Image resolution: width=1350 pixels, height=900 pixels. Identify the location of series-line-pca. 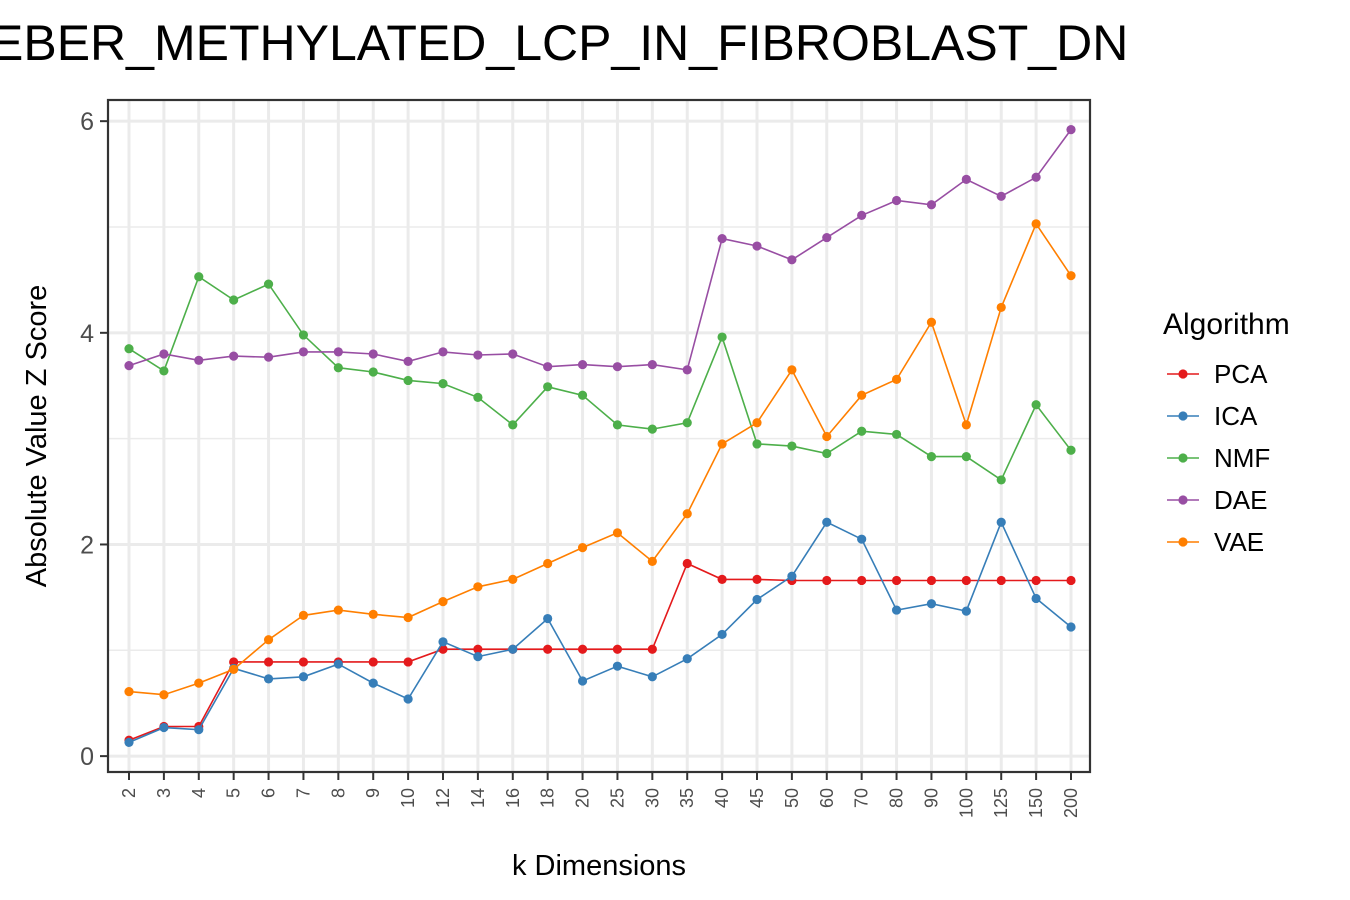
(599, 652).